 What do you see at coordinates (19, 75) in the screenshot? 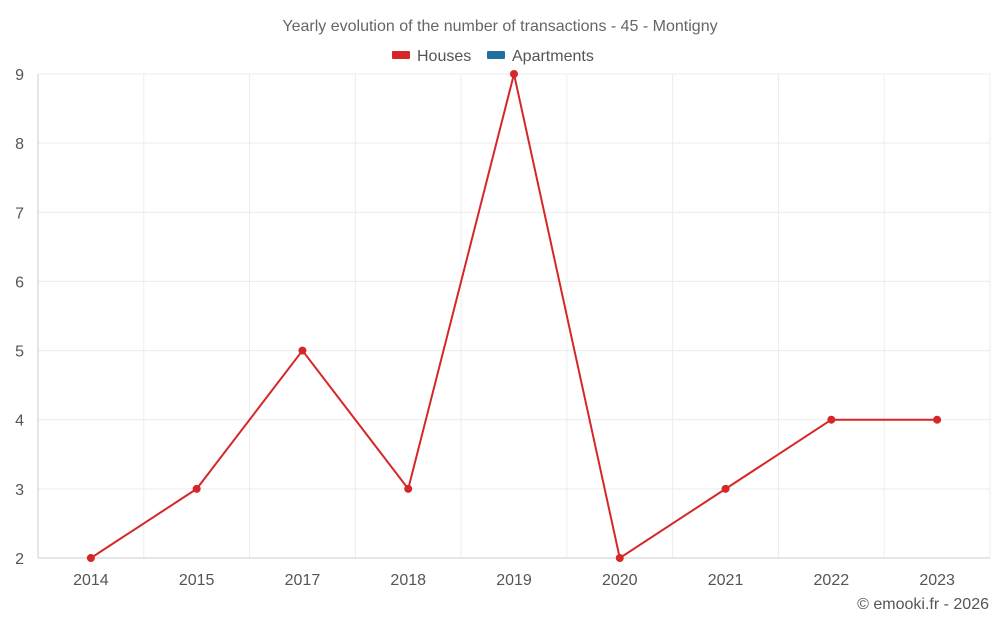
I see `y-tick-label: 9` at bounding box center [19, 75].